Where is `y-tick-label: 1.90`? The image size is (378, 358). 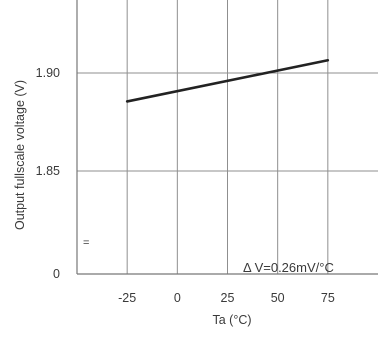 y-tick-label: 1.90 is located at coordinates (48, 73).